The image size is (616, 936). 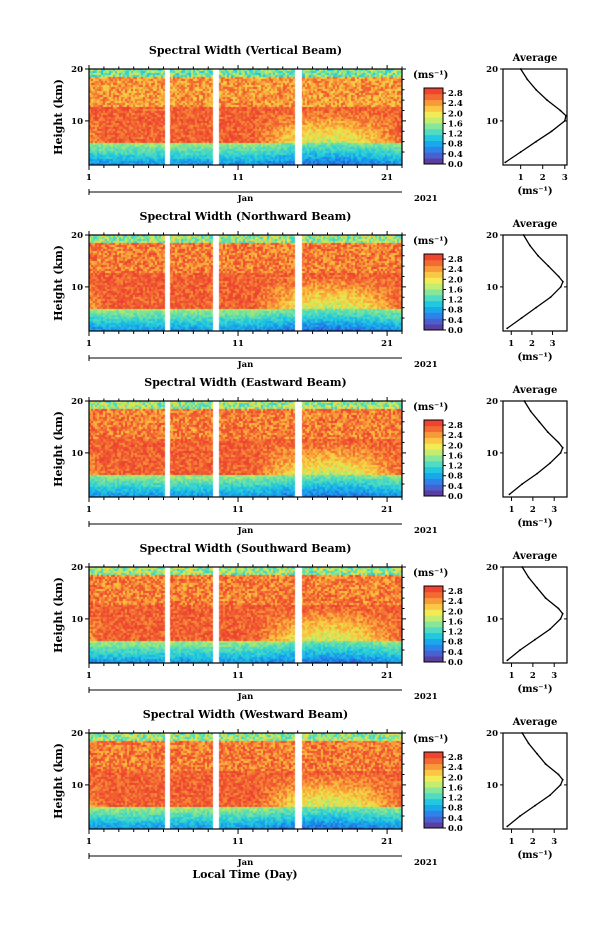 I want to click on colorbar-tick-label: 1.6, so click(x=455, y=456).